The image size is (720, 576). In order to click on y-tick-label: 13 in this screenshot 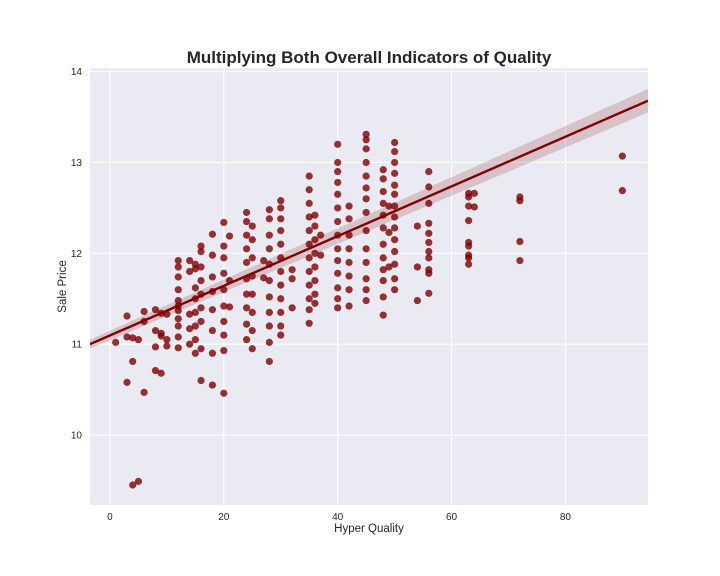, I will do `click(77, 163)`.